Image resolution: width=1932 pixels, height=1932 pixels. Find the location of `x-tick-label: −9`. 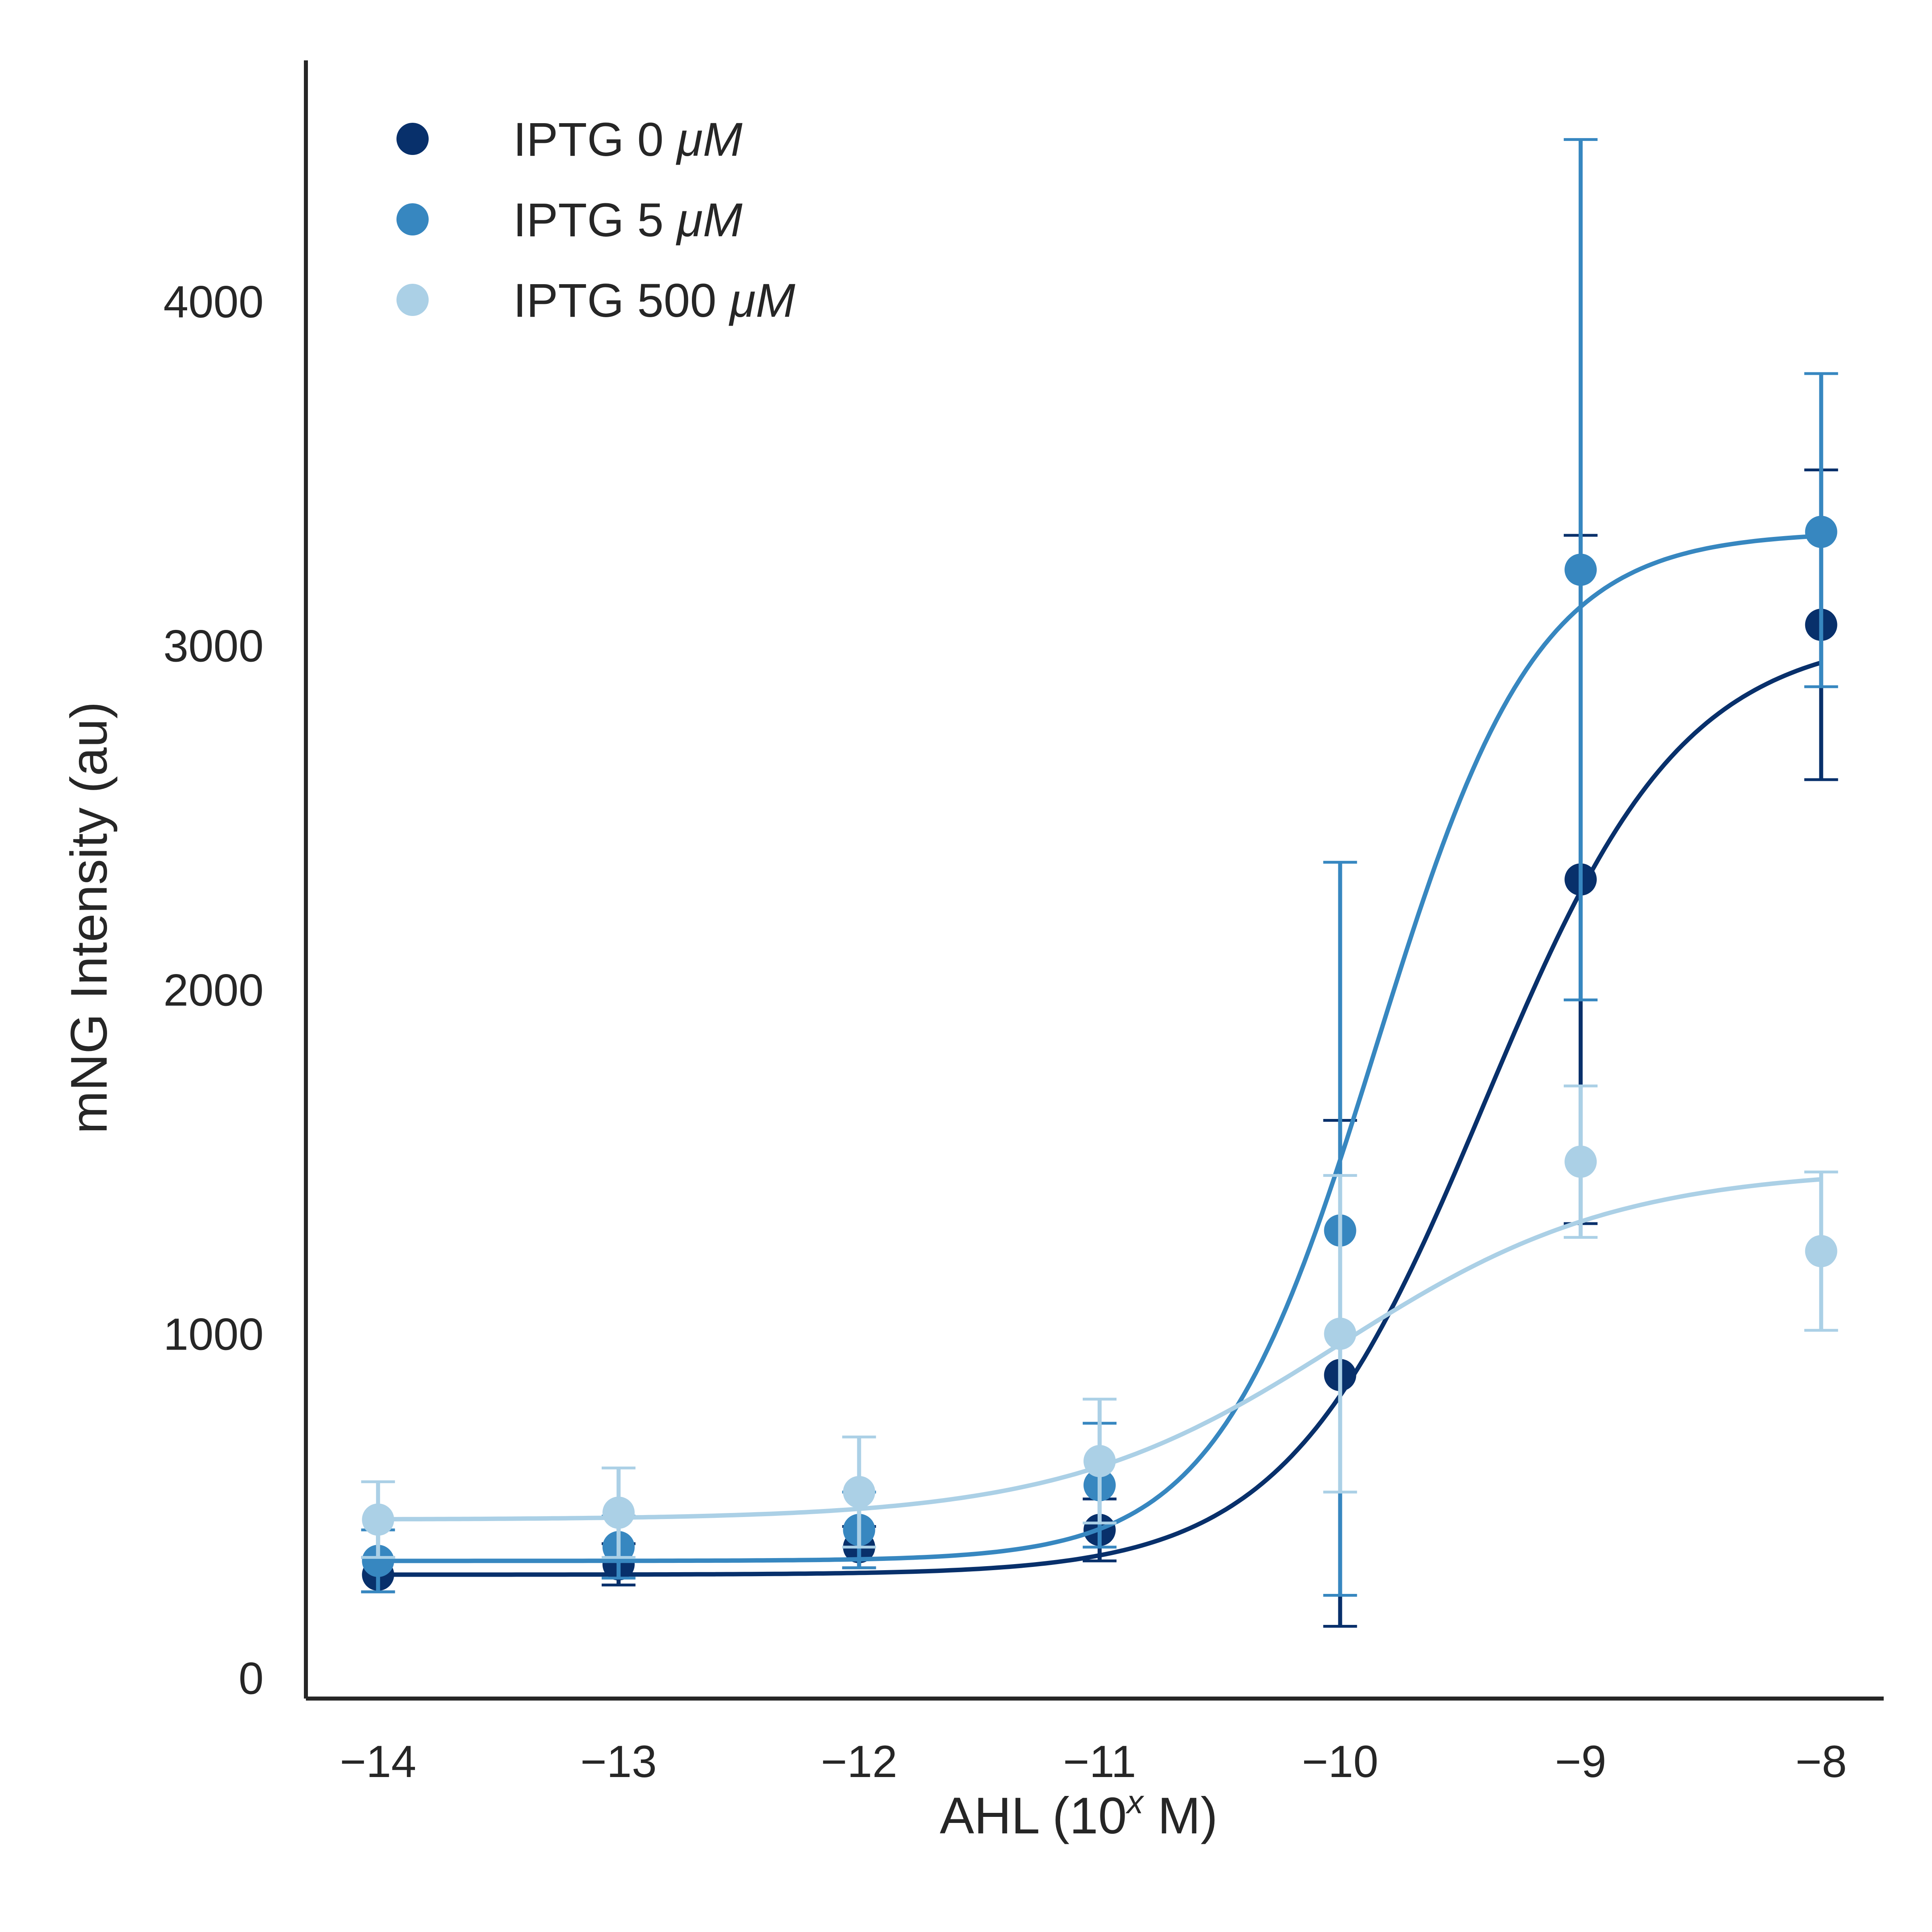

x-tick-label: −9 is located at coordinates (1580, 1762).